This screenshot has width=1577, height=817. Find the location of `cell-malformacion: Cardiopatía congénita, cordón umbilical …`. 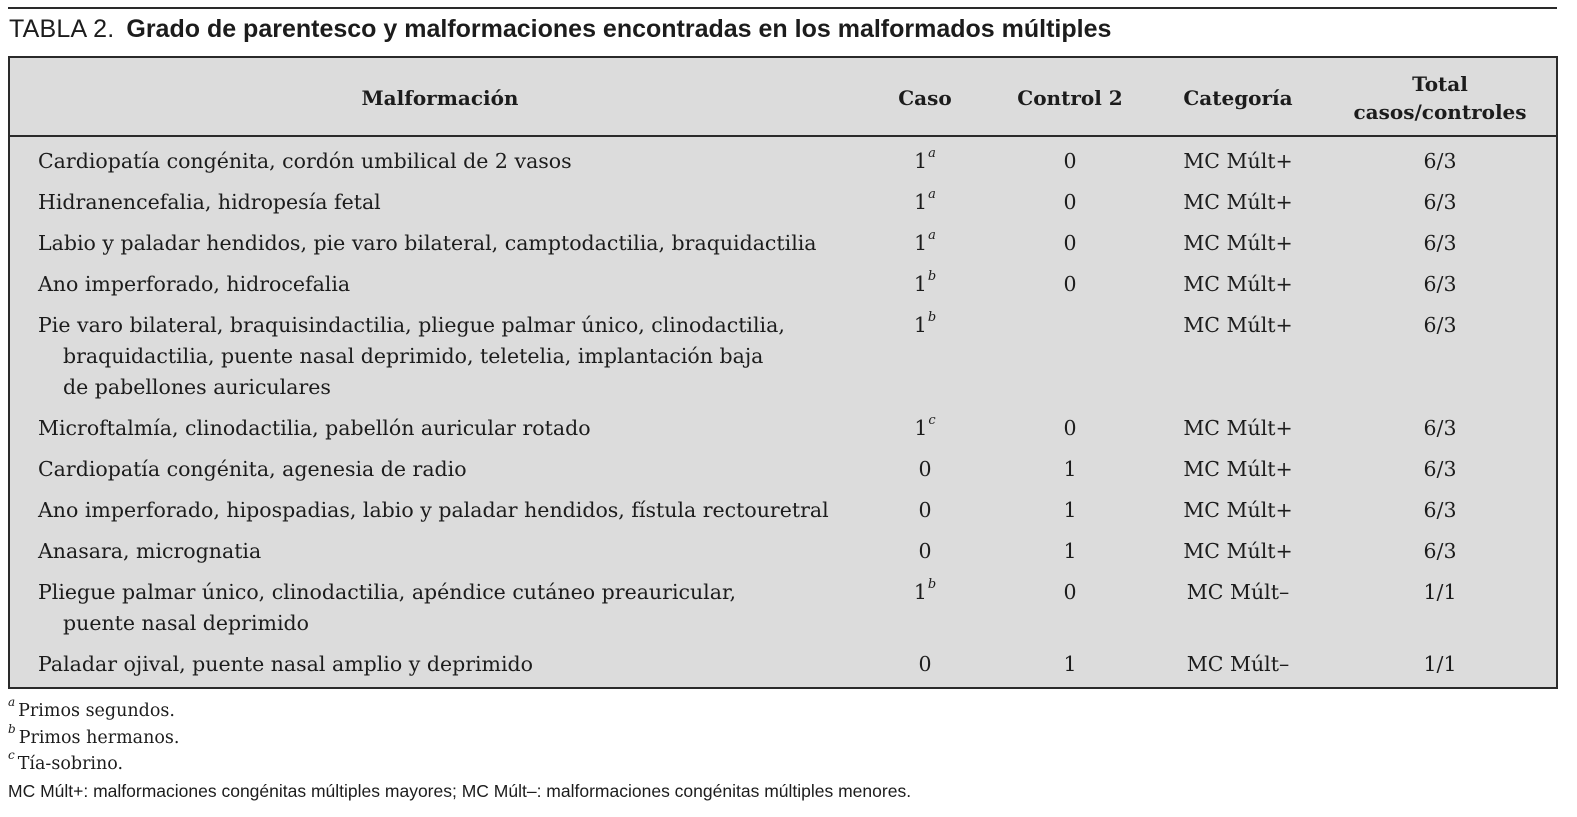

cell-malformacion: Cardiopatía congénita, cordón umbilical … is located at coordinates (305, 161).